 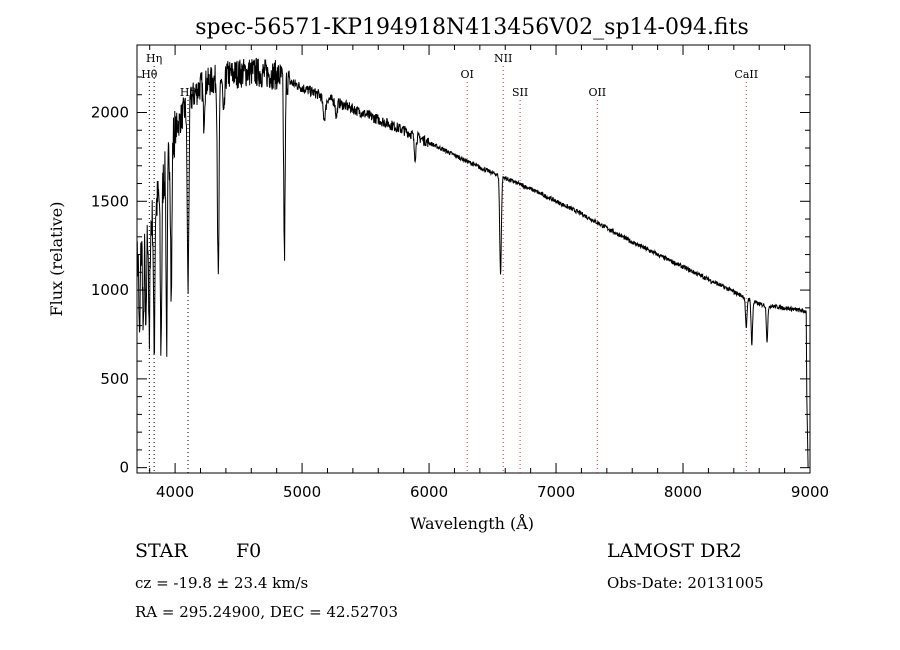 What do you see at coordinates (302, 492) in the screenshot?
I see `x-tick-label: 5000` at bounding box center [302, 492].